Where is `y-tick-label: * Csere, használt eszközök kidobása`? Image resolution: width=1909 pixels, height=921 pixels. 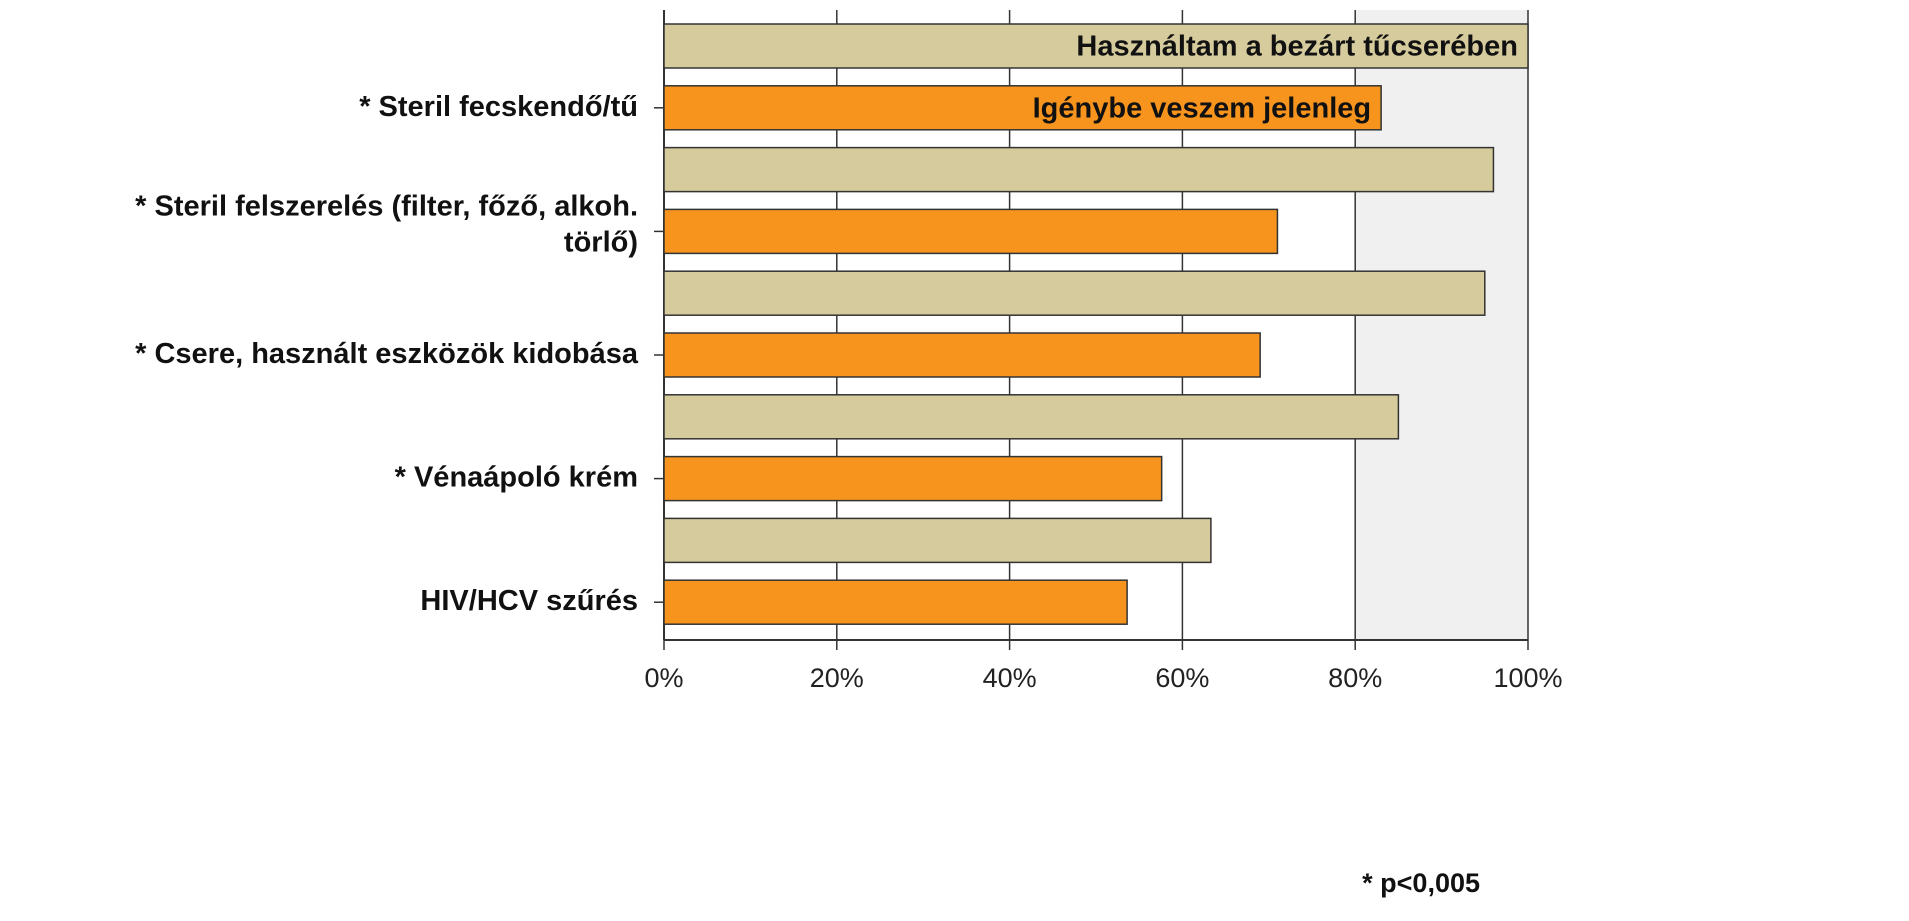
y-tick-label: * Csere, használt eszközök kidobása is located at coordinates (387, 354).